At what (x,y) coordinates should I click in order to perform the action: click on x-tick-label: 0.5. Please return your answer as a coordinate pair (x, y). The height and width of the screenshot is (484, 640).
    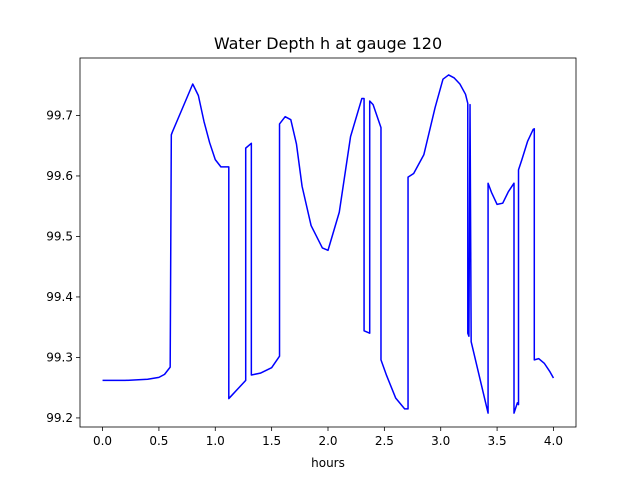
    Looking at the image, I should click on (158, 441).